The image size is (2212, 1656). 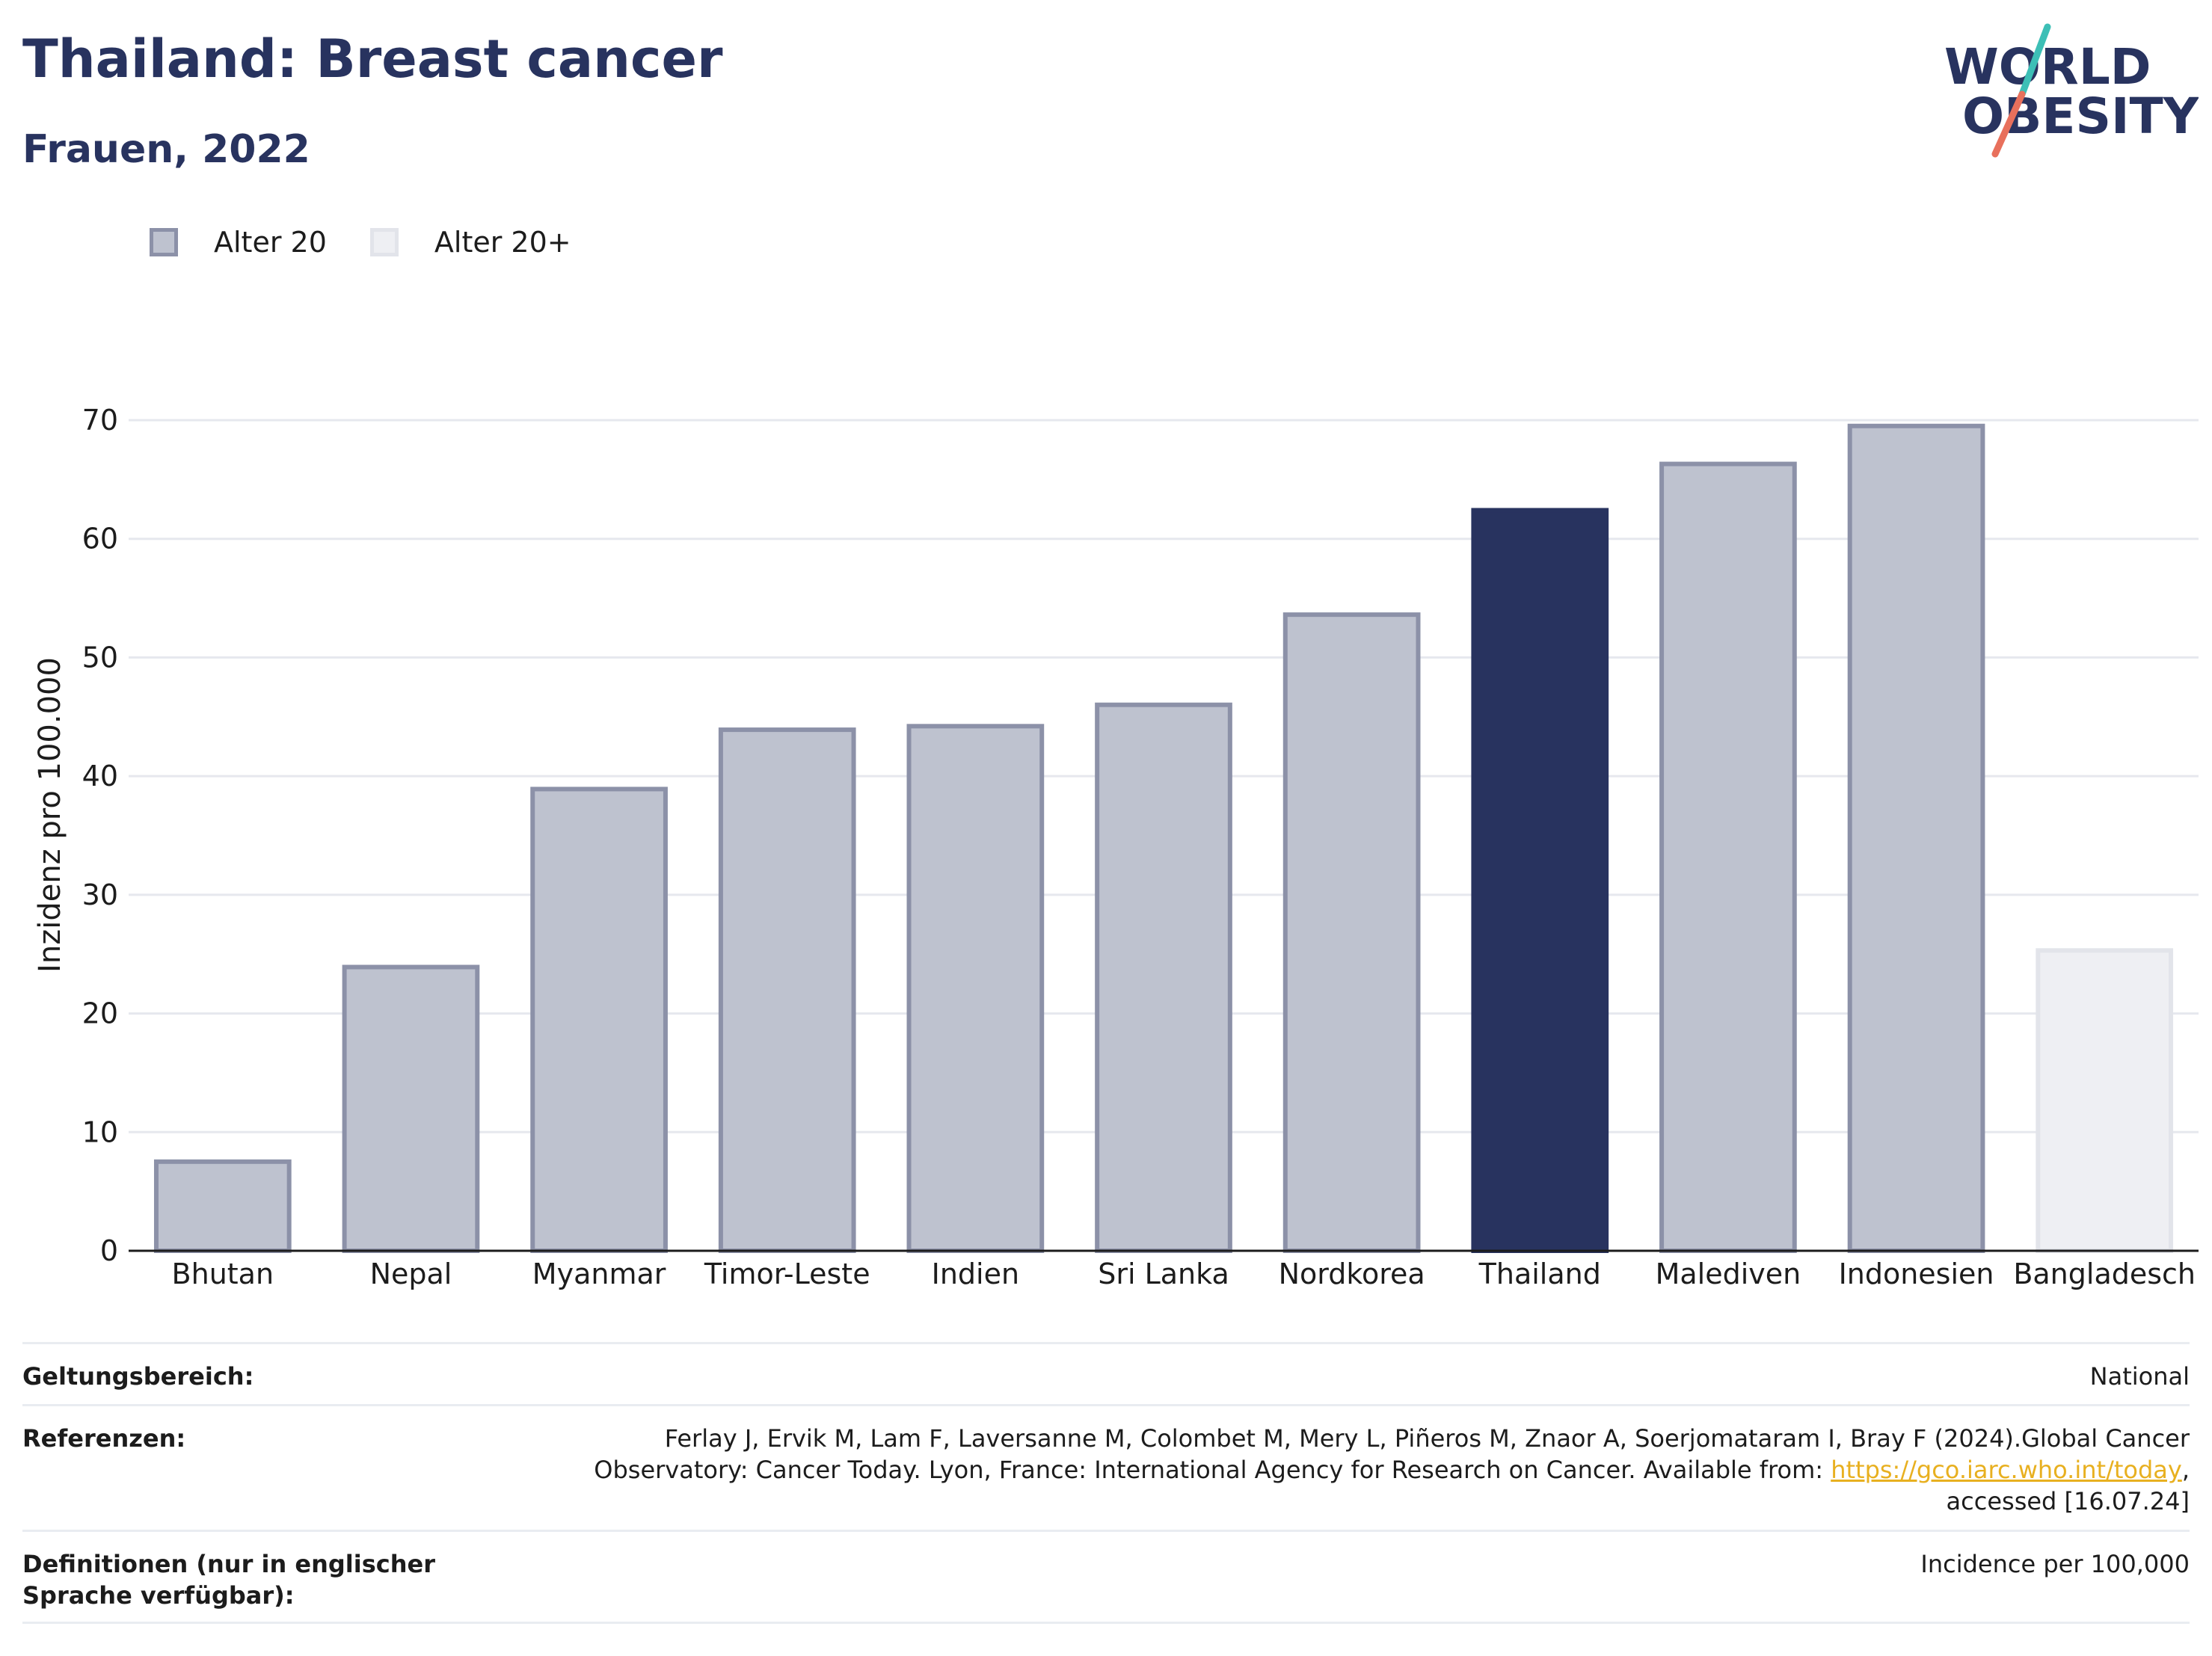 What do you see at coordinates (222, 1206) in the screenshot?
I see `bar-bhutan` at bounding box center [222, 1206].